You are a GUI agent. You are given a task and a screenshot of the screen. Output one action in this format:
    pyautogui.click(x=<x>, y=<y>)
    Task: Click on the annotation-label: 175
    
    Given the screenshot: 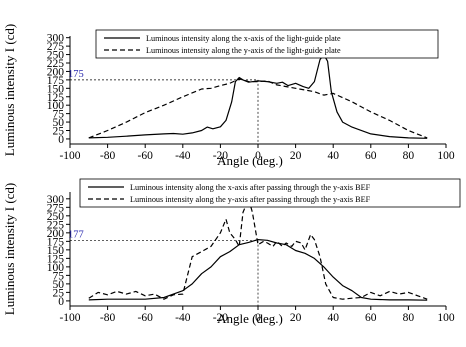 What is the action you would take?
    pyautogui.click(x=76, y=74)
    